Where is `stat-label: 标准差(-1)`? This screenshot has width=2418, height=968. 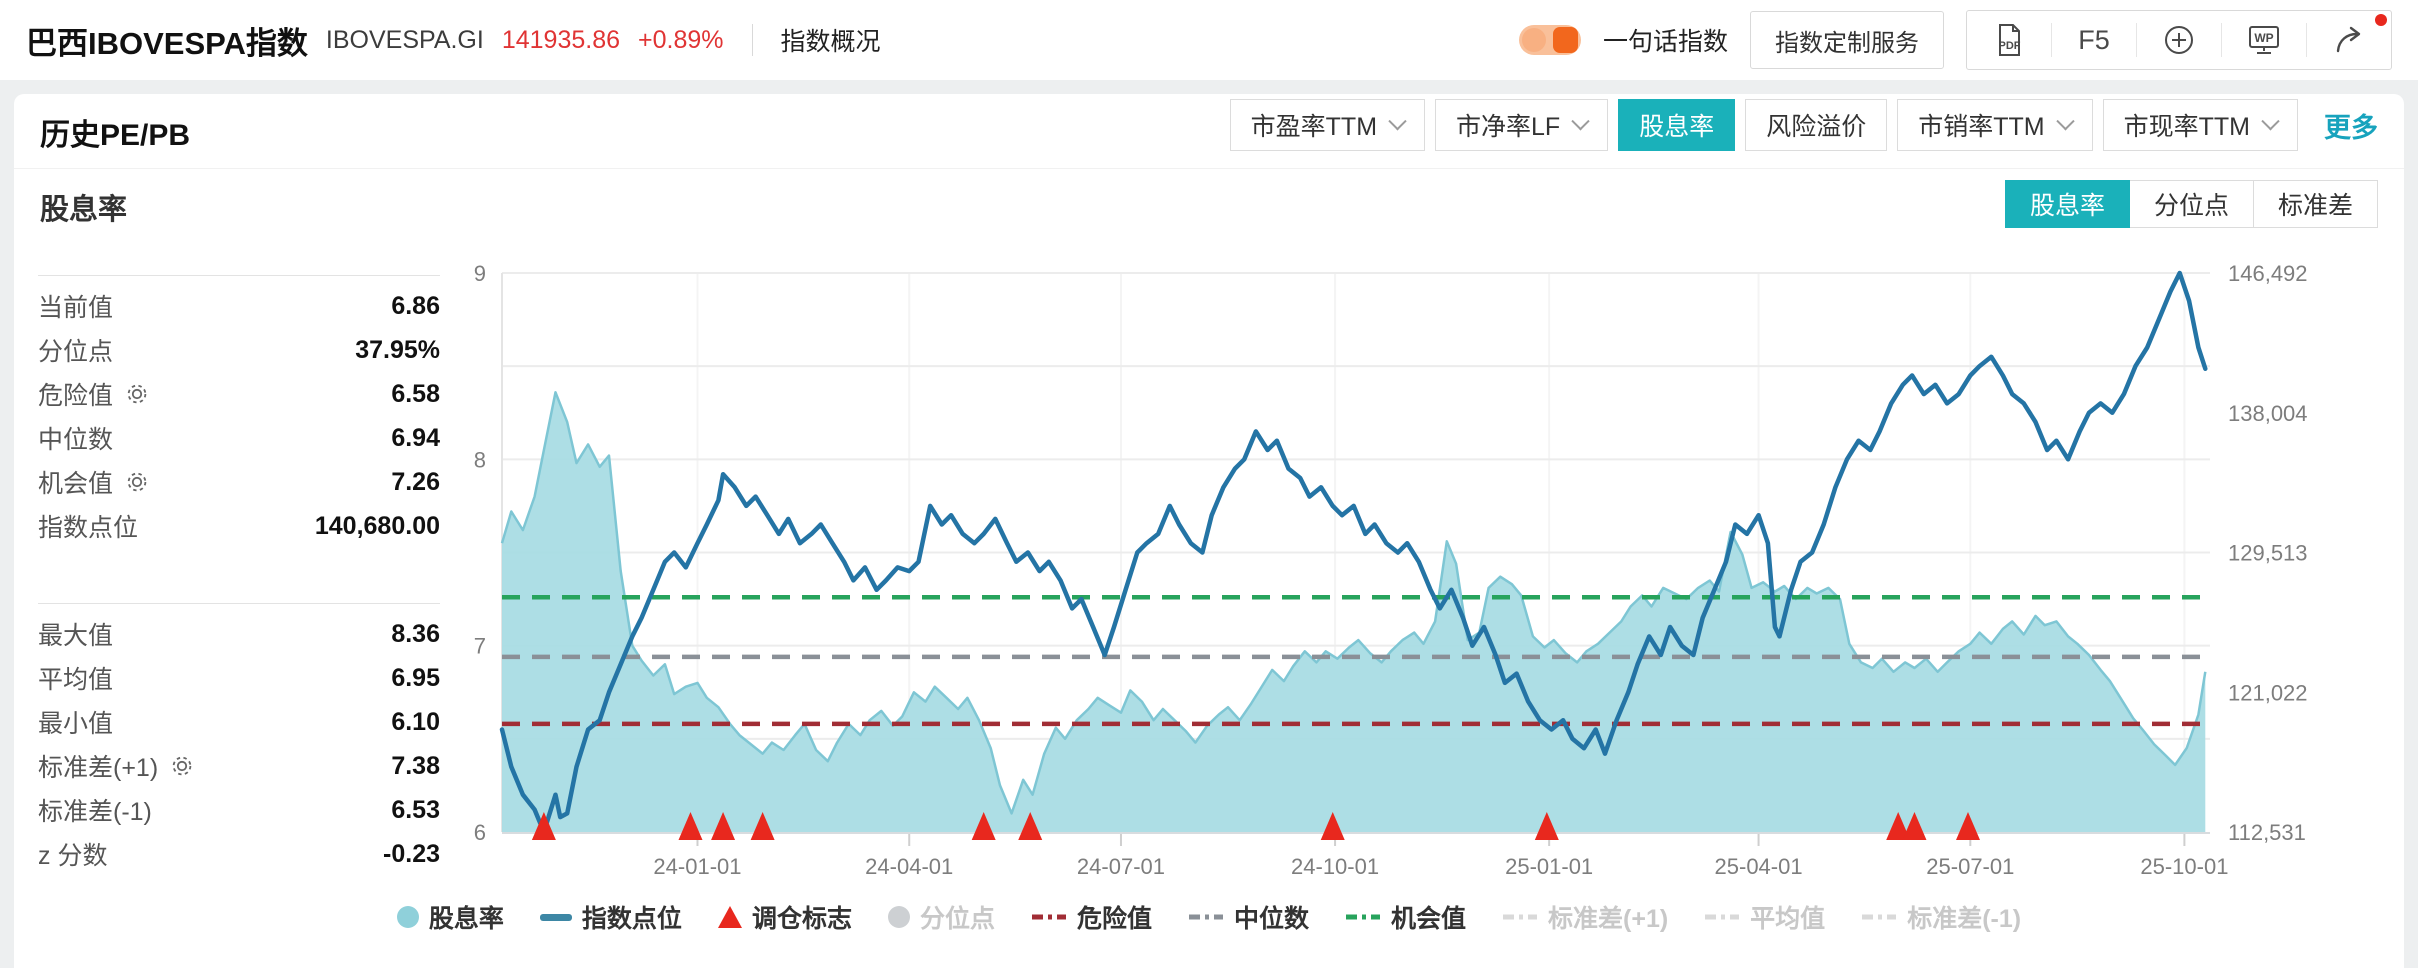 stat-label: 标准差(-1) is located at coordinates (95, 810).